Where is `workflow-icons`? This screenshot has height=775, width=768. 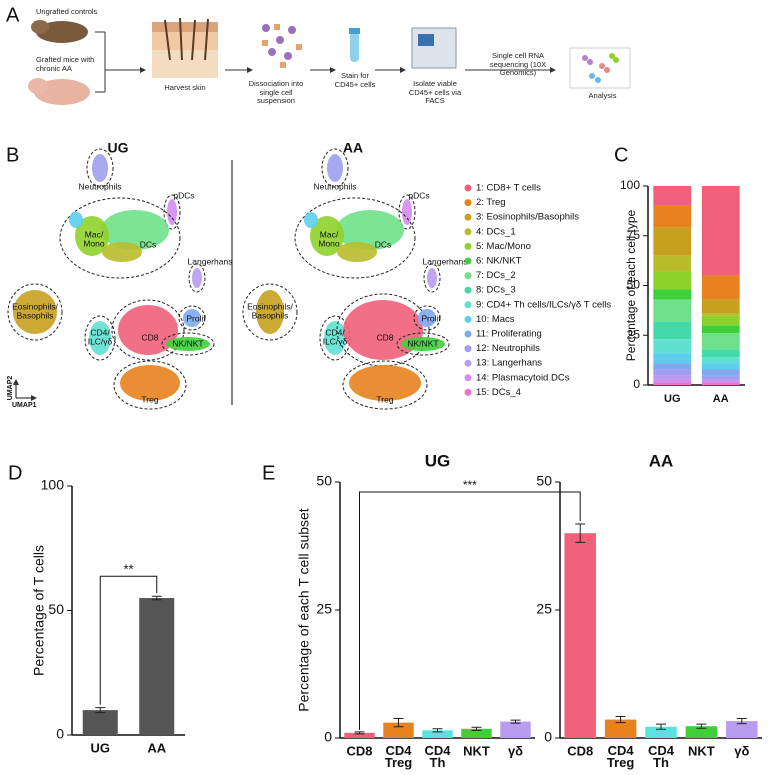
workflow-icons is located at coordinates (329, 61).